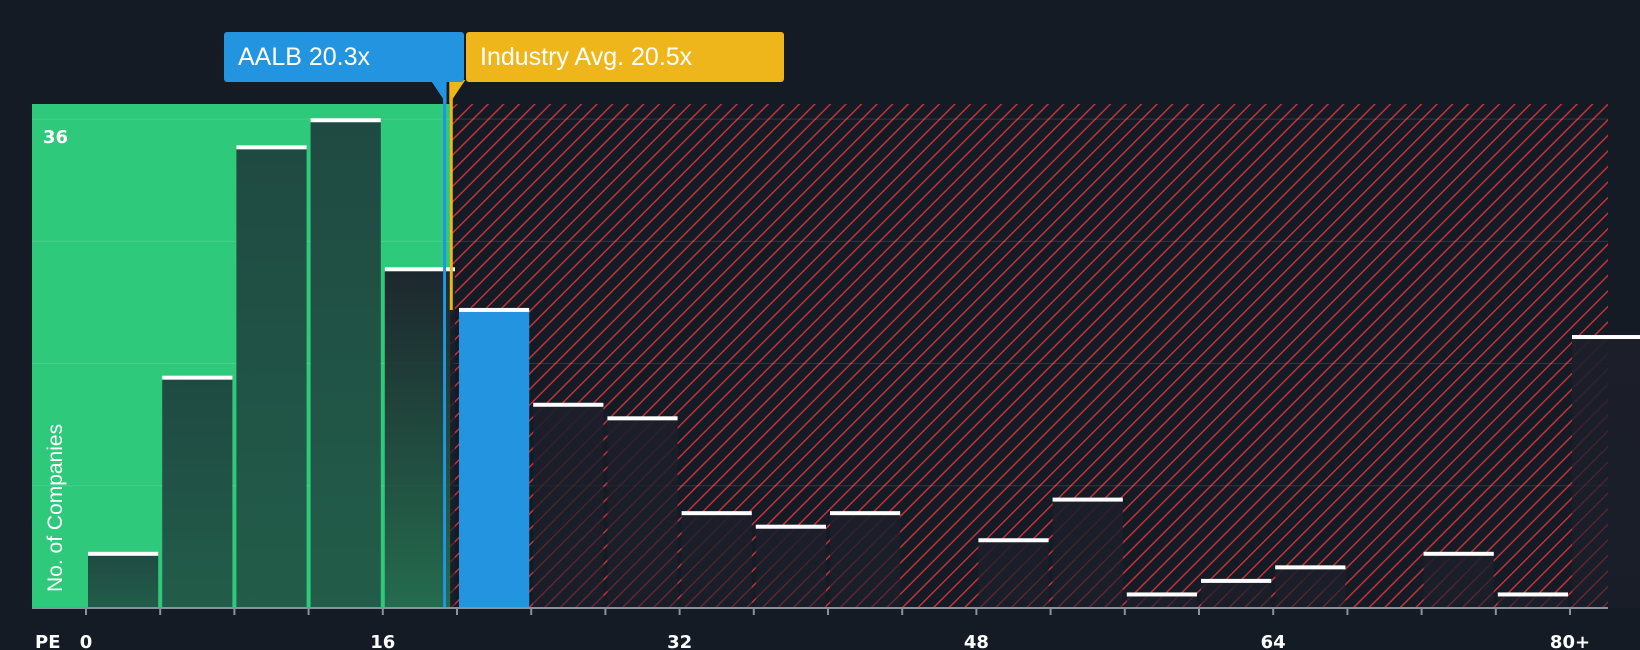 Image resolution: width=1640 pixels, height=650 pixels. What do you see at coordinates (48, 641) in the screenshot?
I see `metric-label: PE` at bounding box center [48, 641].